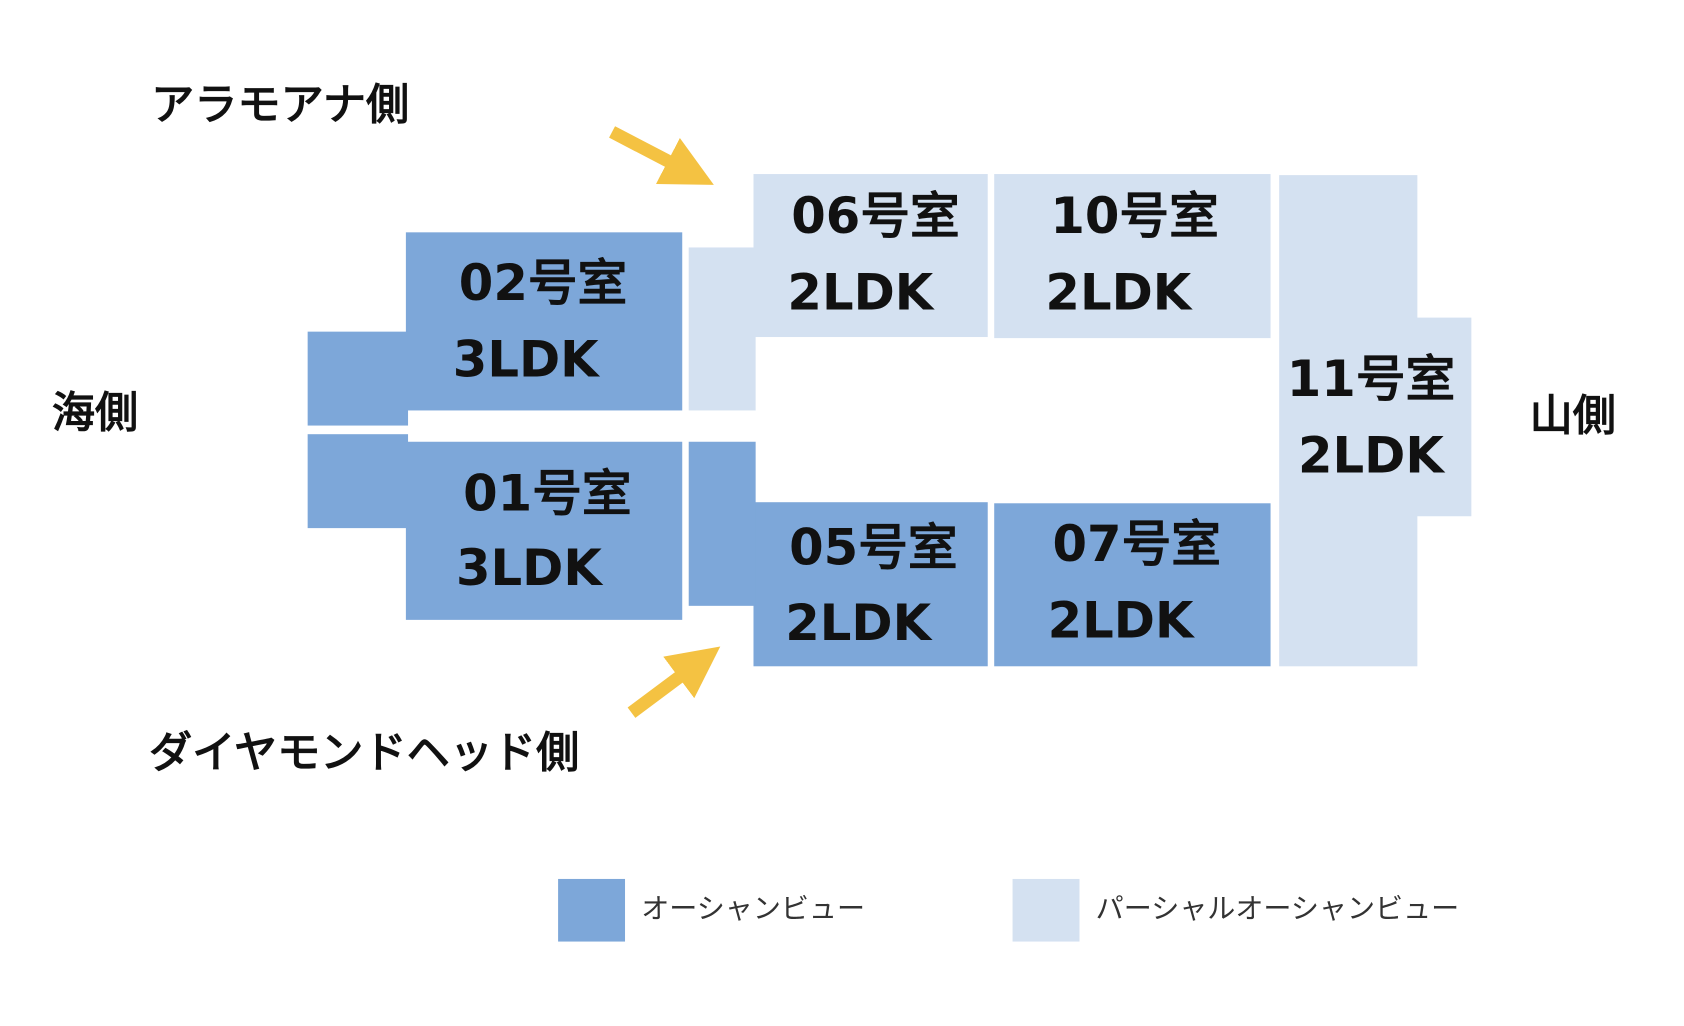 This screenshot has height=1026, width=1684. I want to click on side-label: アラモアナ側, so click(280, 106).